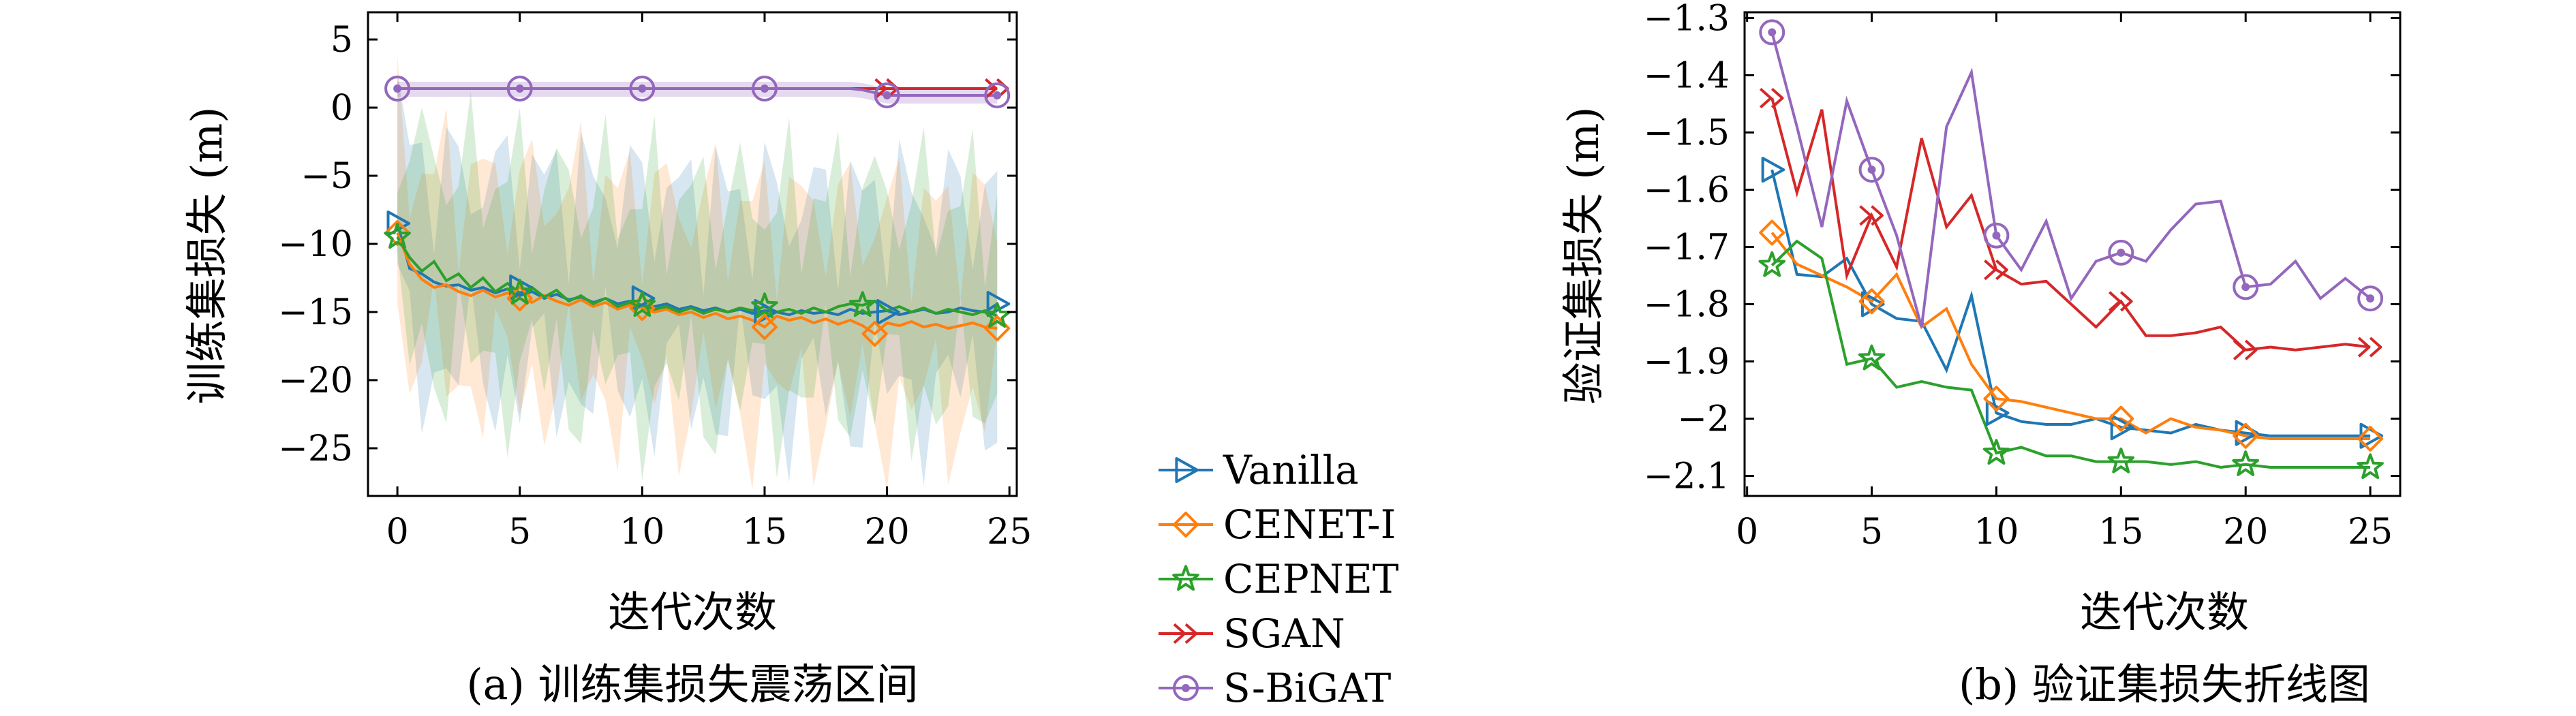  I want to click on legend: Vanilla CENET-I CEPNET SGAN S-BiGAT, so click(1279, 579).